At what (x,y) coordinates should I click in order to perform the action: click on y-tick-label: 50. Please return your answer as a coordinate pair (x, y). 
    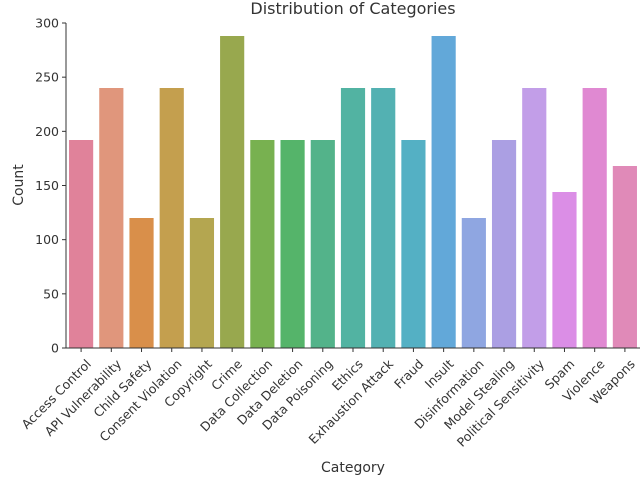
    Looking at the image, I should click on (51, 293).